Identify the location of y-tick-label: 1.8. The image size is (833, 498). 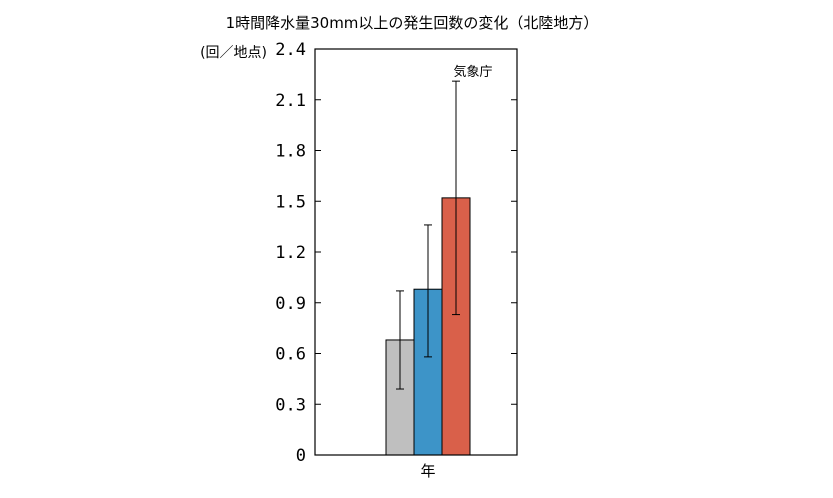
(290, 152).